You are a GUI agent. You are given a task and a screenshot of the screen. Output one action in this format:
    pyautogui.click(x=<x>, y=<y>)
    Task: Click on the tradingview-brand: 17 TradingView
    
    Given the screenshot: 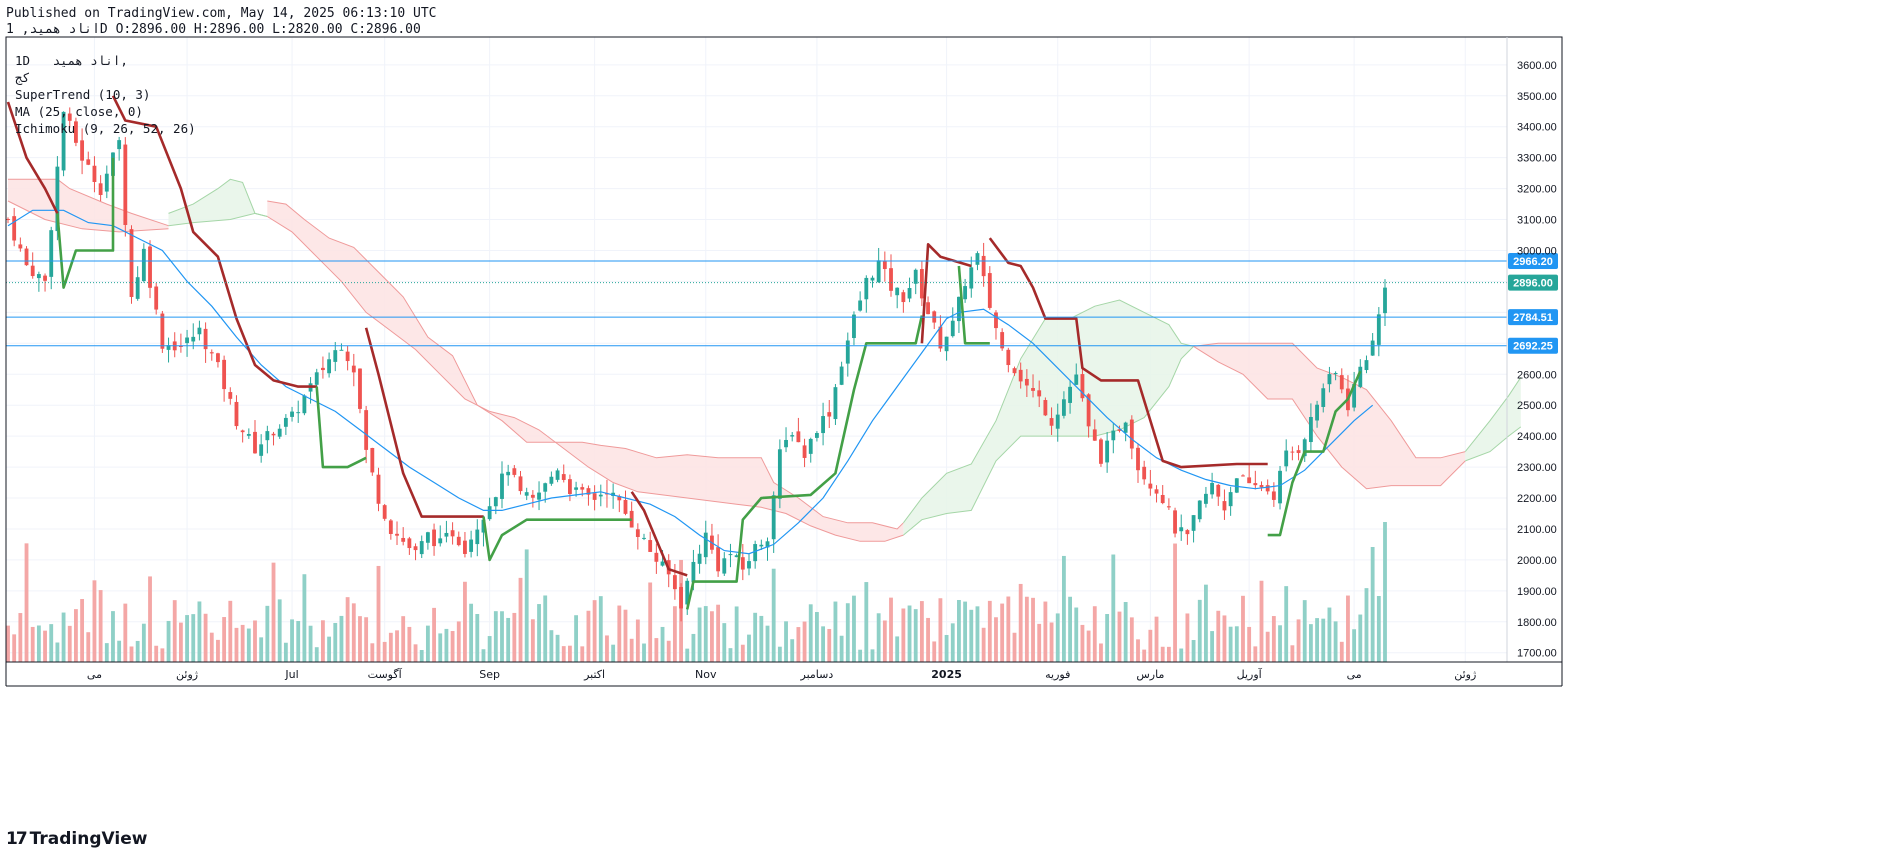 What is the action you would take?
    pyautogui.click(x=76, y=839)
    